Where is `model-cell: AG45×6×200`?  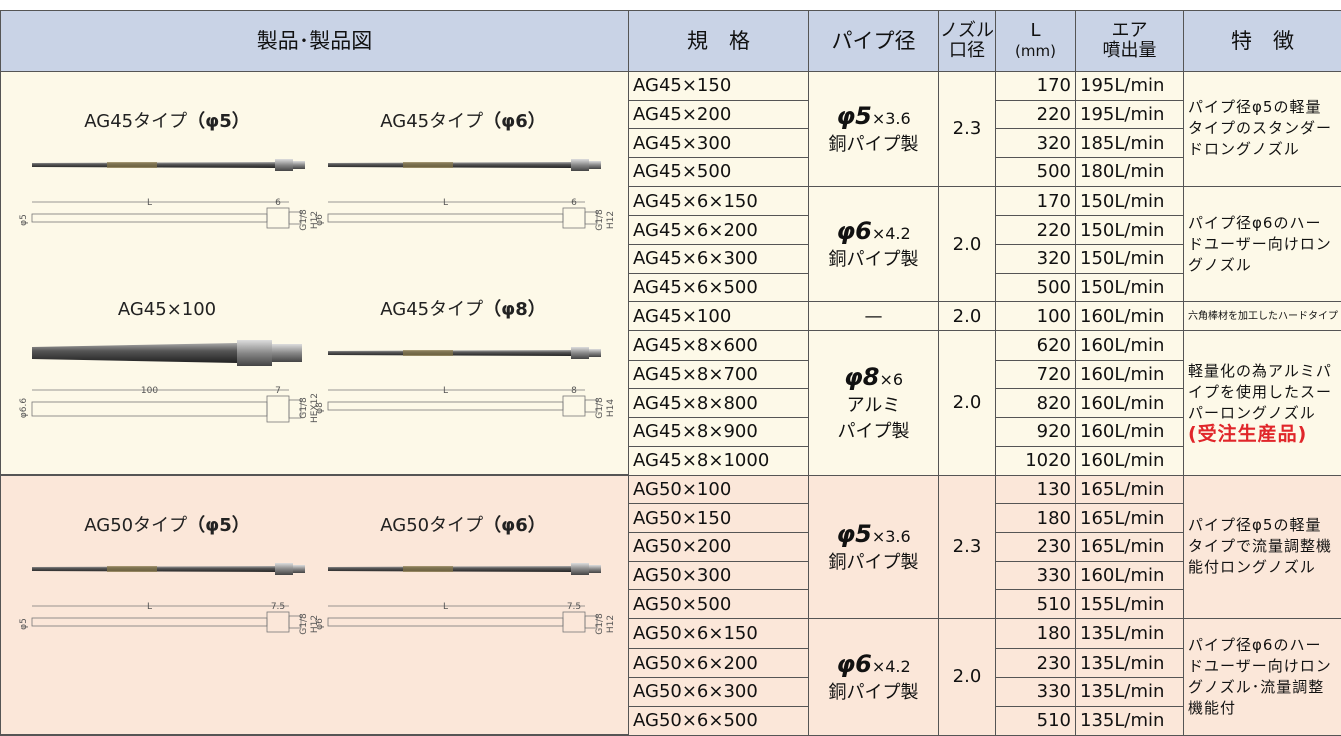
model-cell: AG45×6×200 is located at coordinates (719, 230).